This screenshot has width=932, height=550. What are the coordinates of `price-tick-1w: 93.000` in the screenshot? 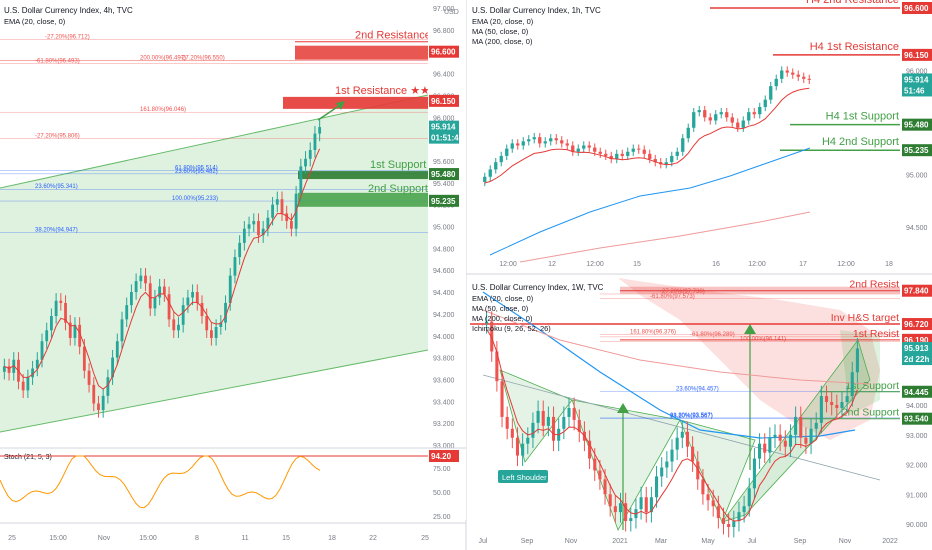 It's located at (917, 436).